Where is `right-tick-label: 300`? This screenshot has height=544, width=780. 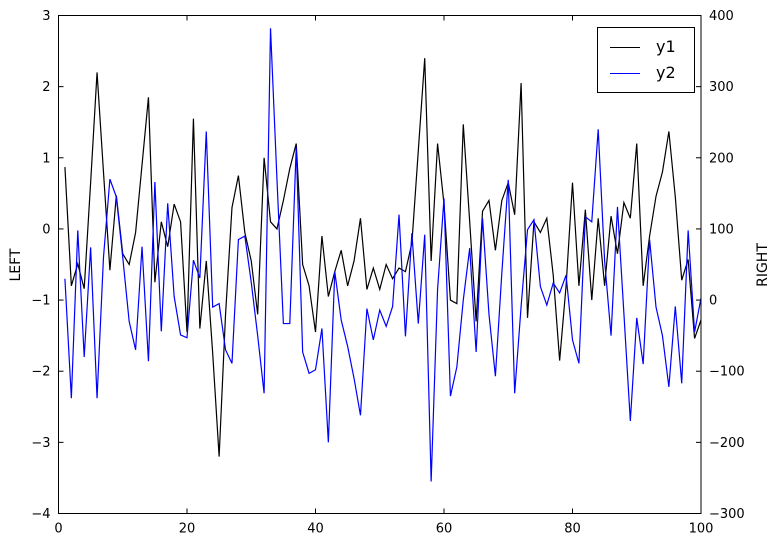 right-tick-label: 300 is located at coordinates (721, 87).